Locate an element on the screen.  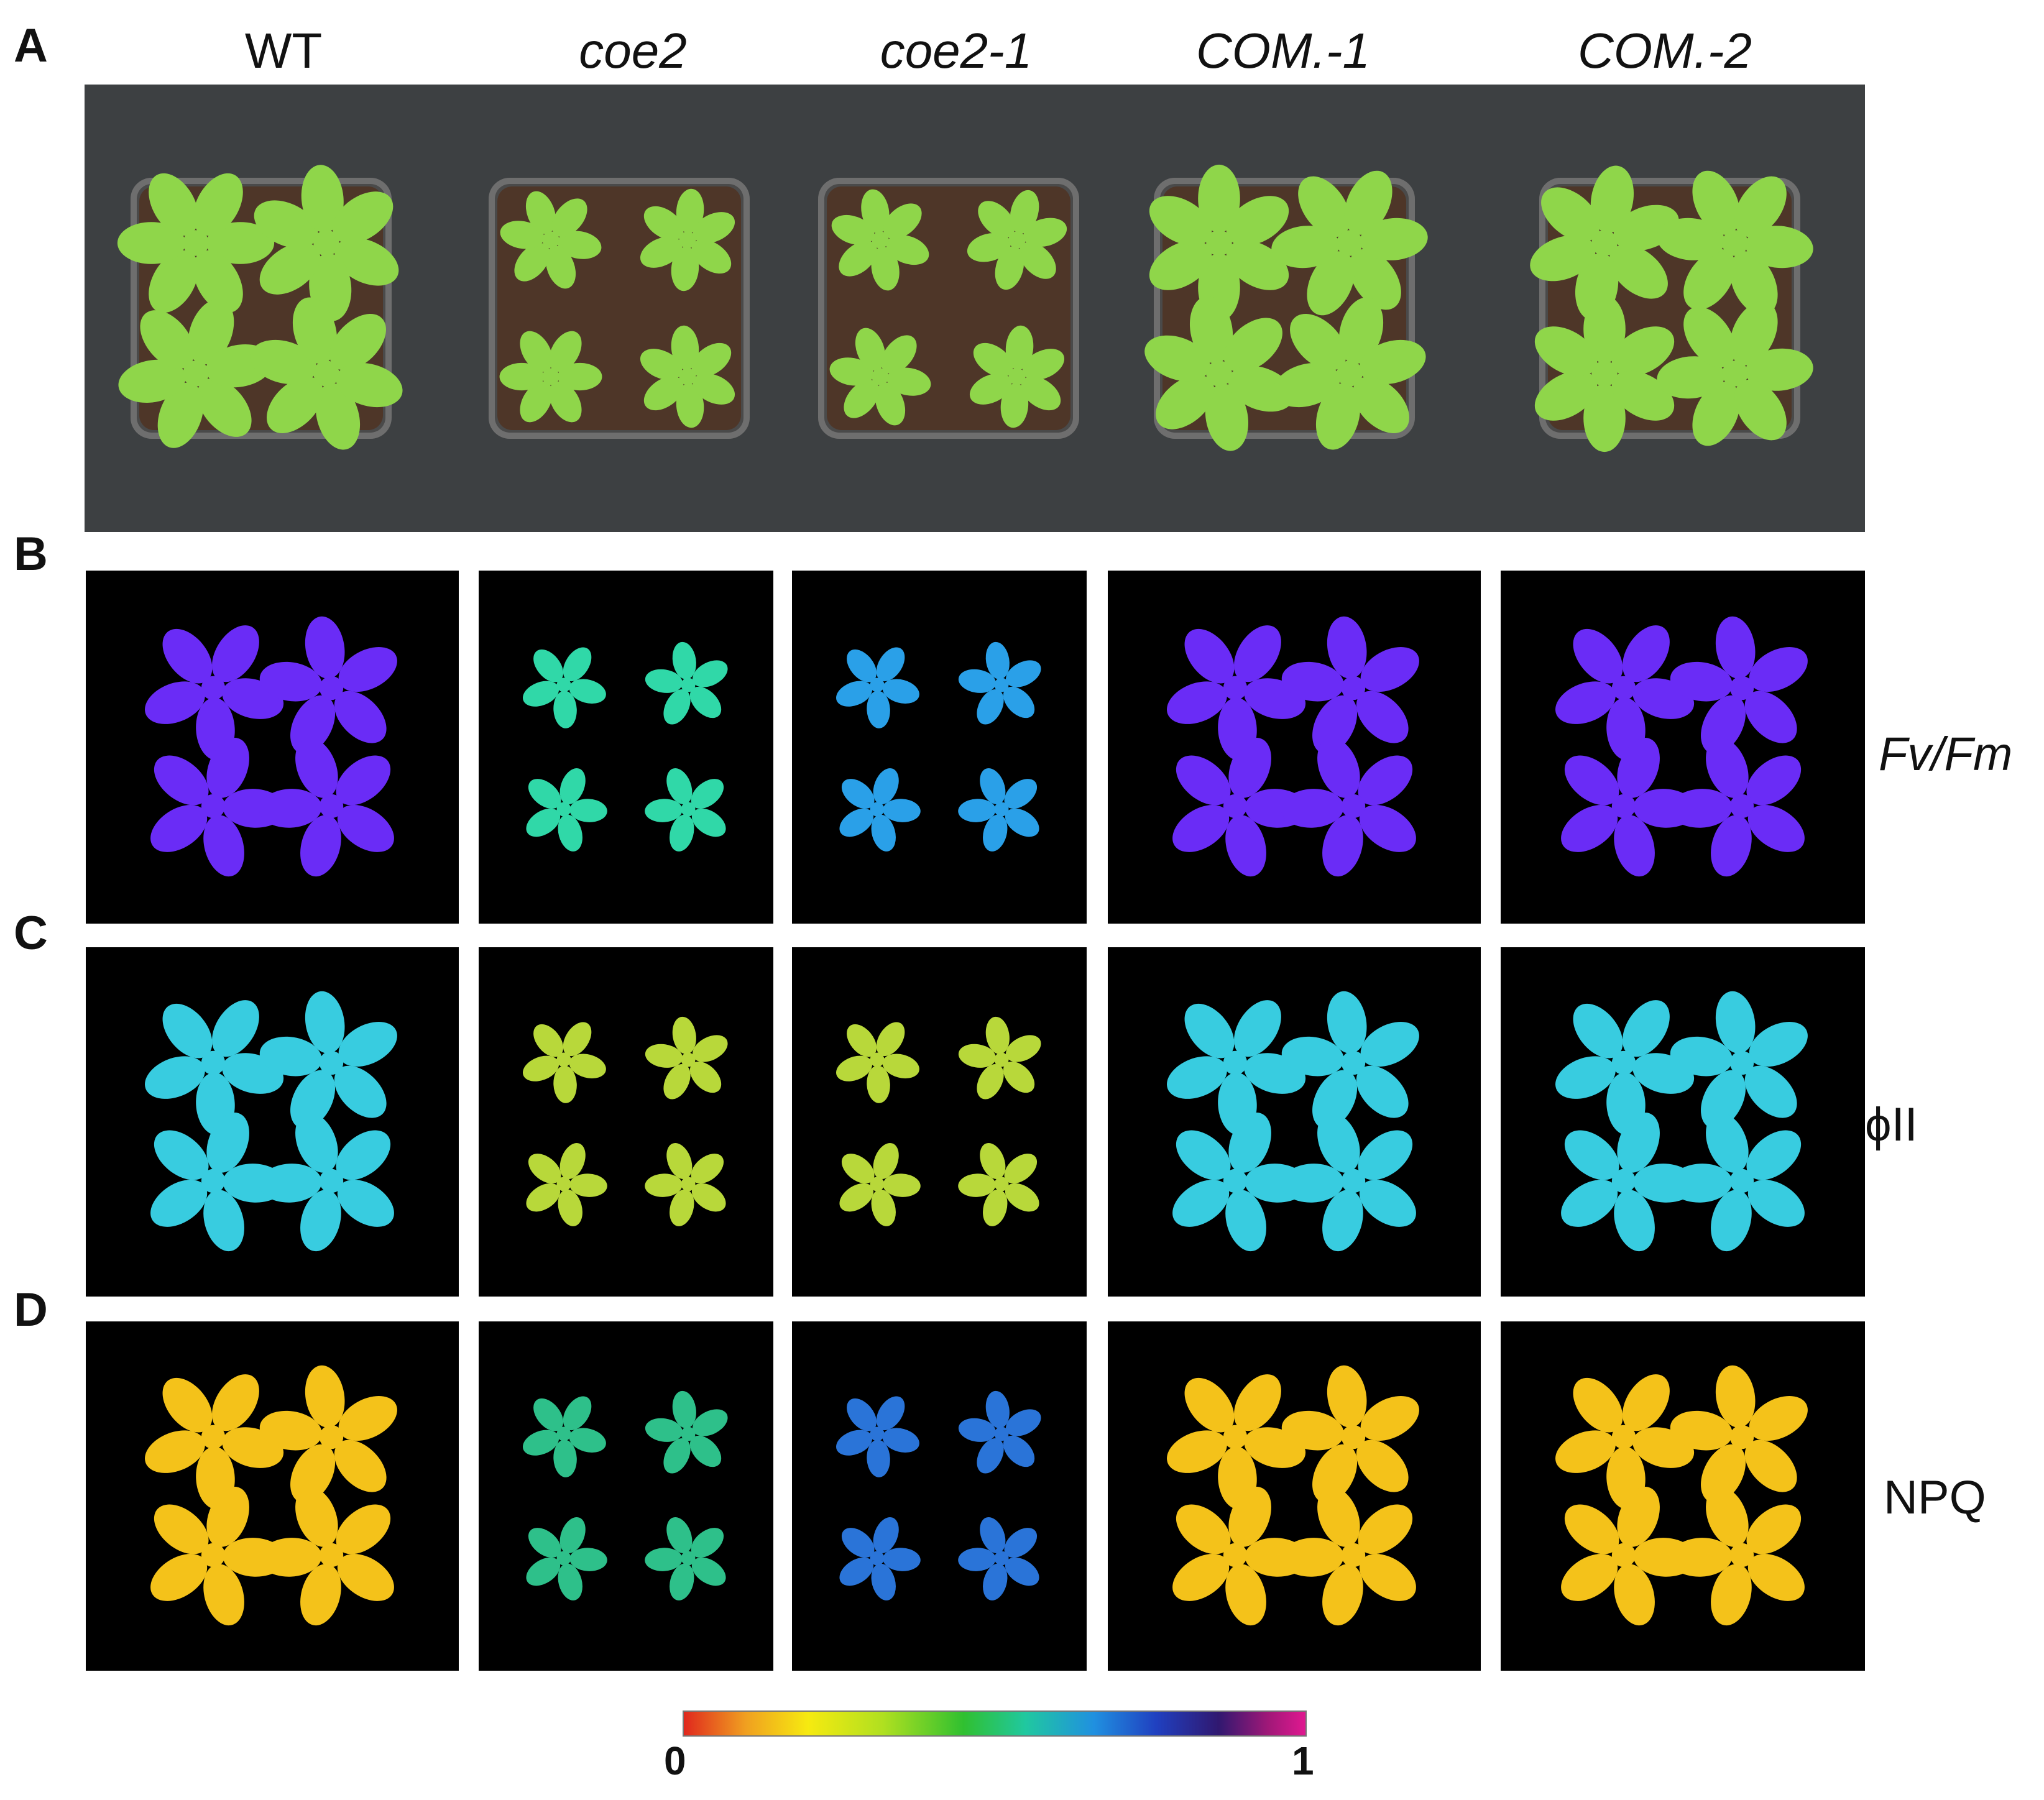
panel-letter-a: A is located at coordinates (31, 46).